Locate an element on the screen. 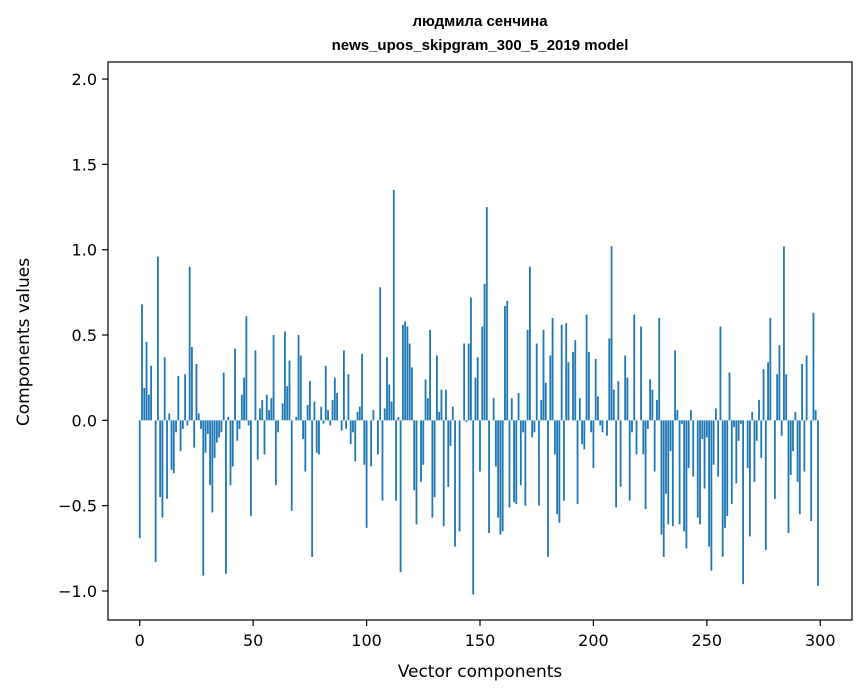  chart-title: людмила сенчина is located at coordinates (480, 21).